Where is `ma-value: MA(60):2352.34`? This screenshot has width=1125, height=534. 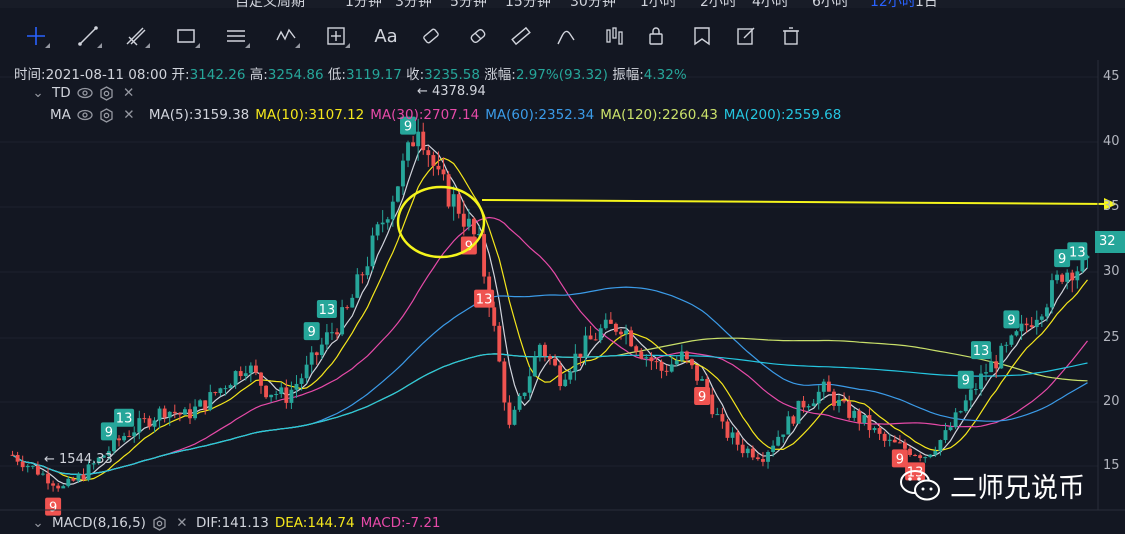 ma-value: MA(60):2352.34 is located at coordinates (540, 115).